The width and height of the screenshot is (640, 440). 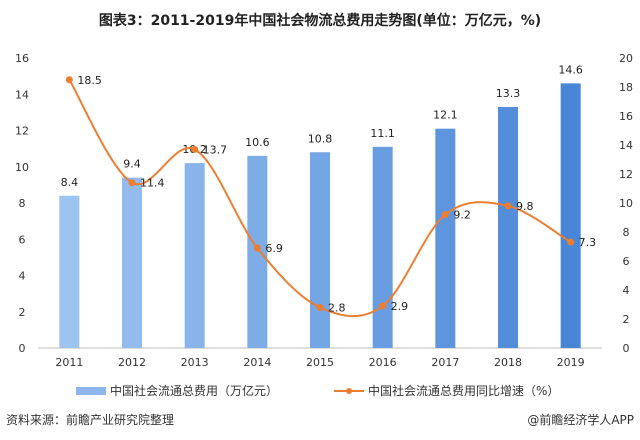 I want to click on left-axis-tick: 16, so click(x=22, y=58).